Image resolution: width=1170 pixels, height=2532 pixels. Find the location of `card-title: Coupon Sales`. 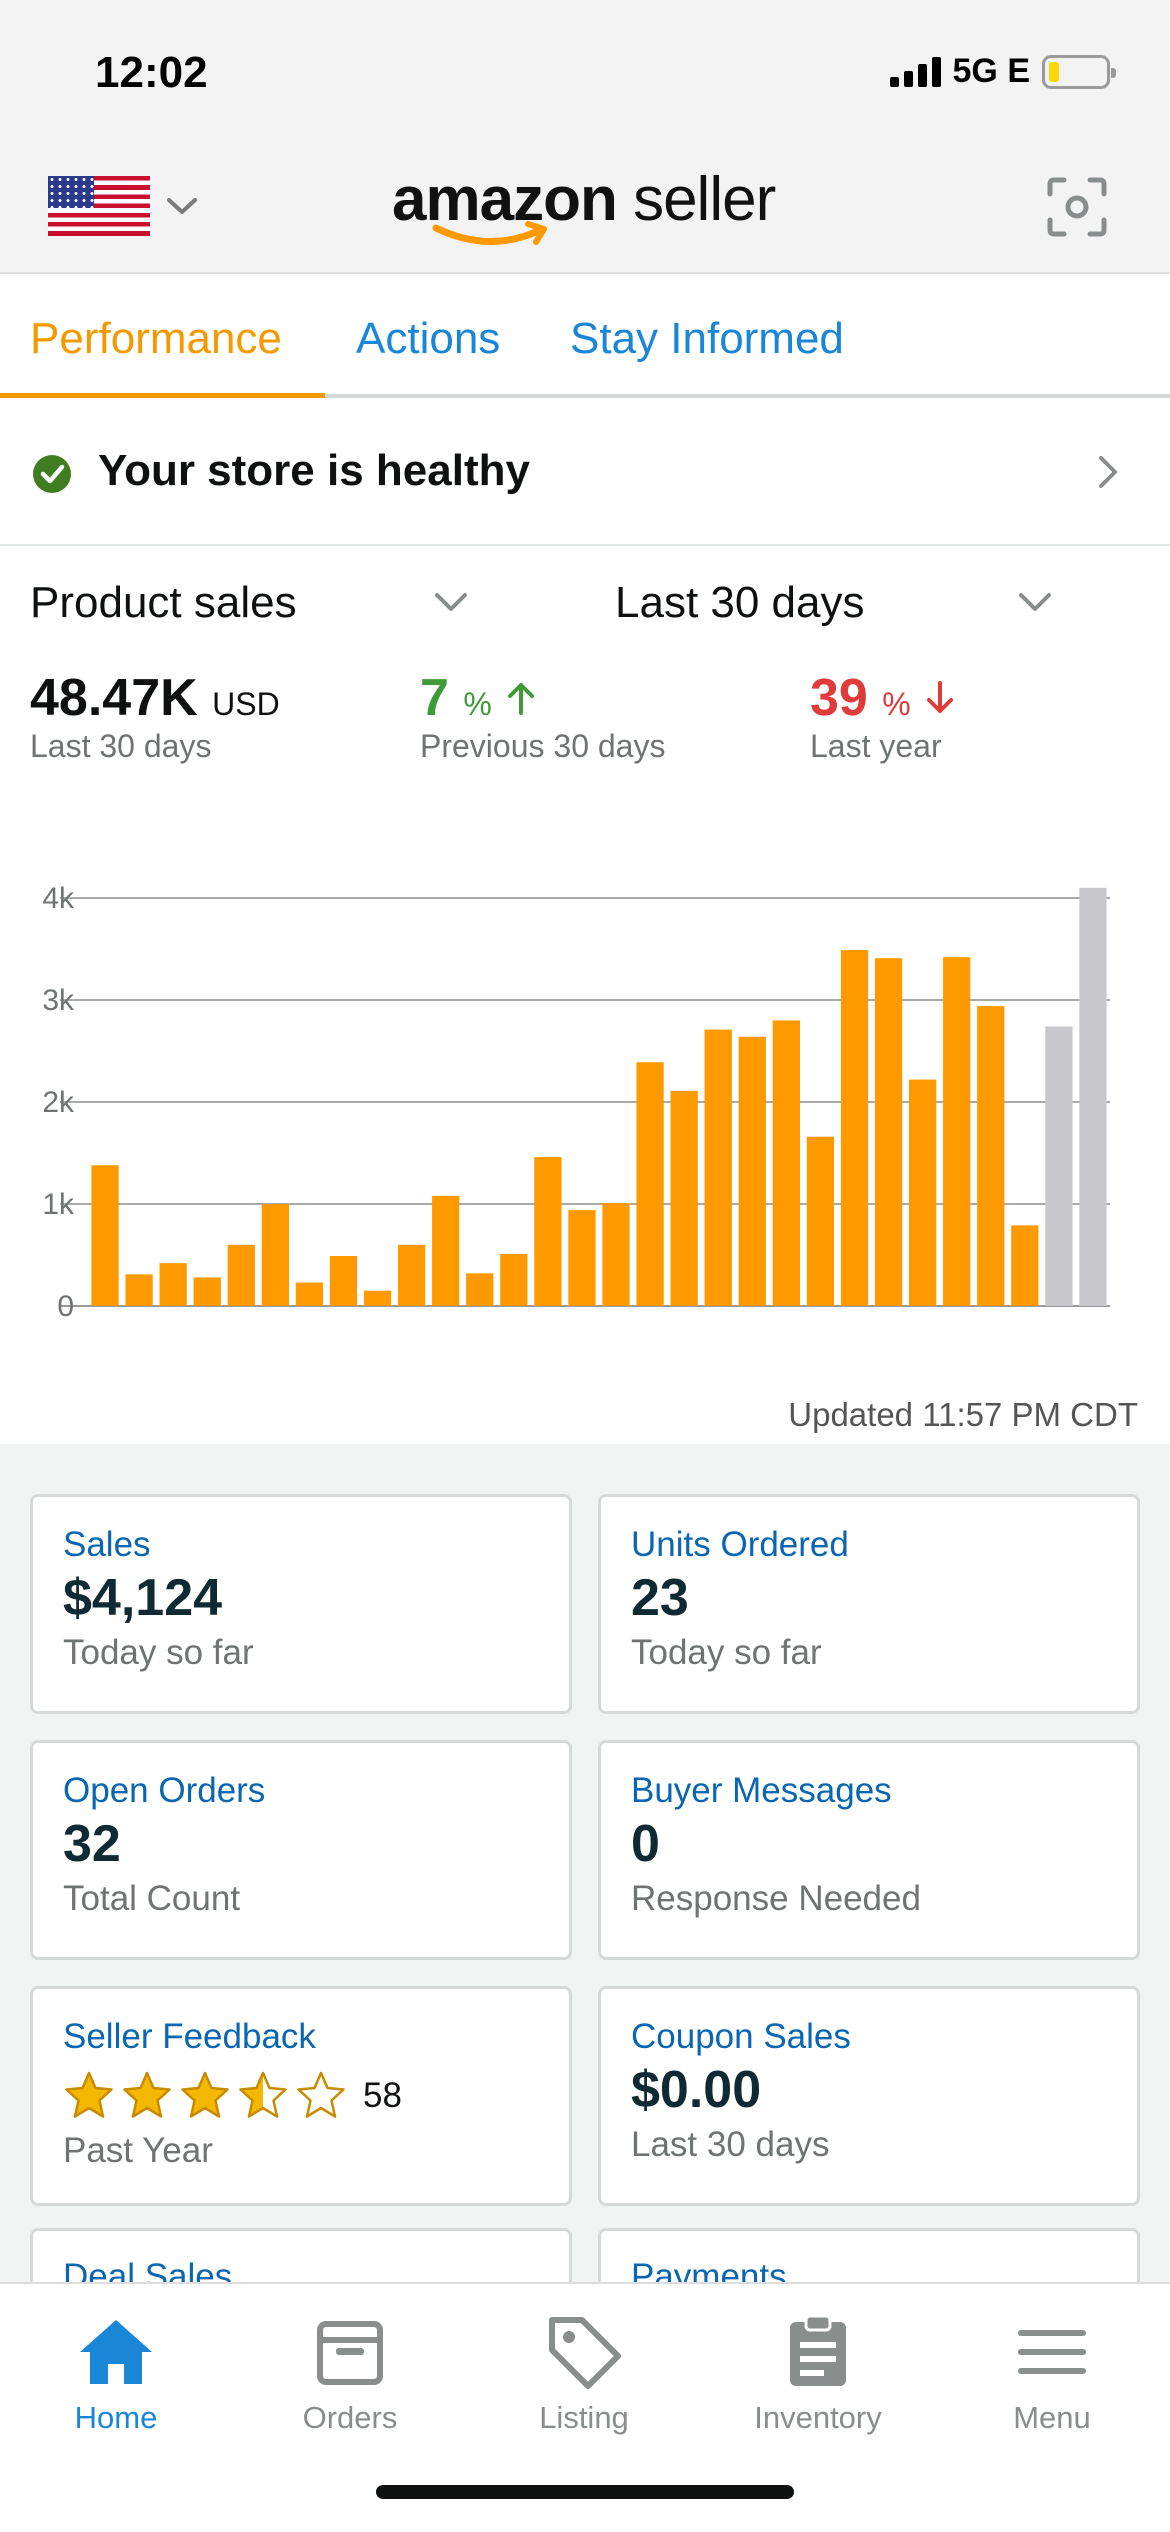

card-title: Coupon Sales is located at coordinates (741, 2036).